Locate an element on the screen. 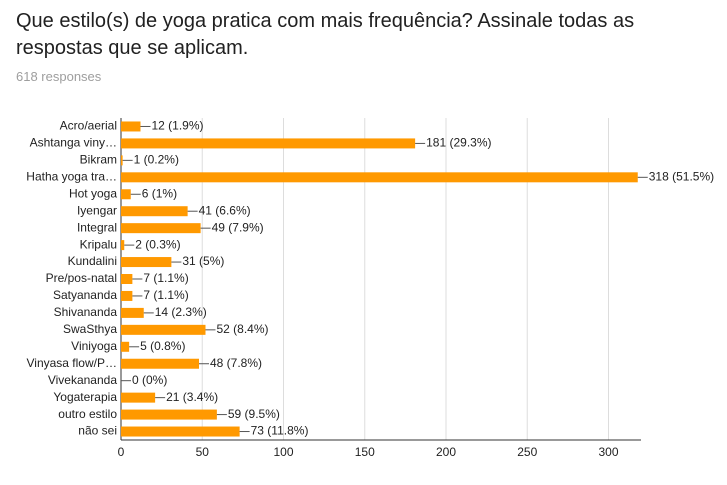  y-tick-label: Iyengar is located at coordinates (97, 210).